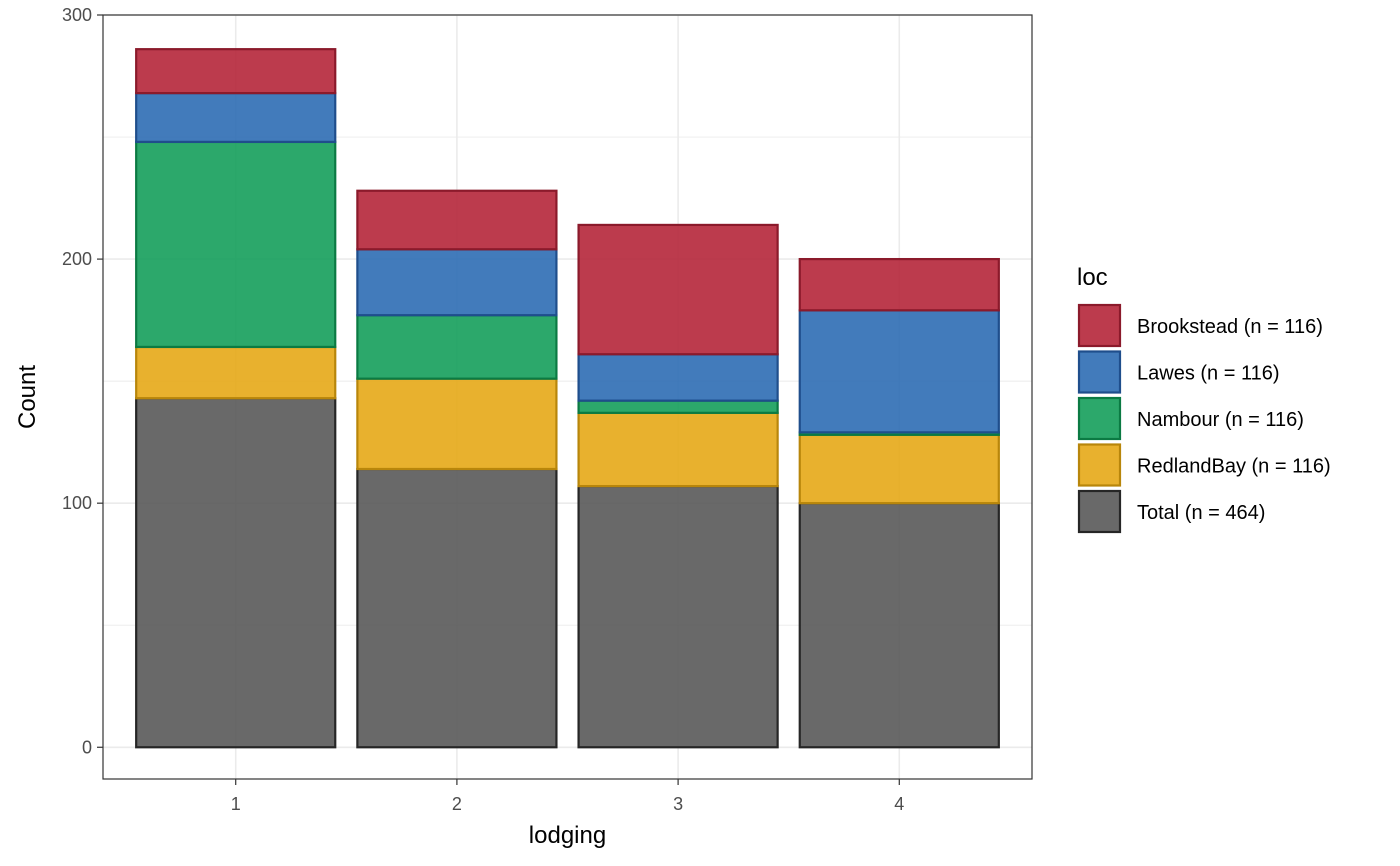 This screenshot has width=1400, height=866. What do you see at coordinates (77, 15) in the screenshot?
I see `y-tick-label: 300` at bounding box center [77, 15].